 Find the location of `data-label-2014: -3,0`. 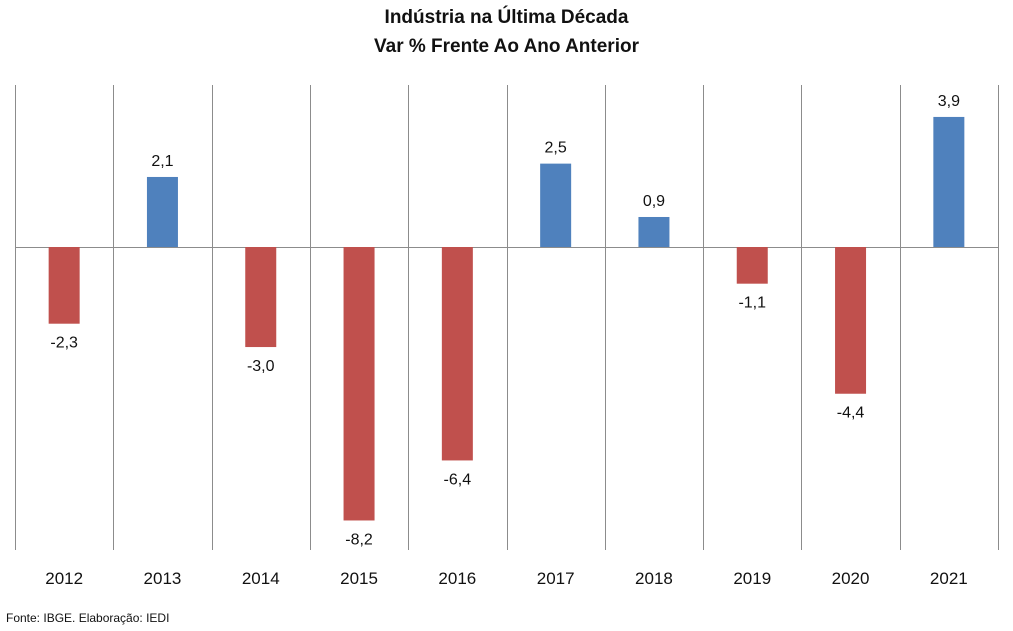

data-label-2014: -3,0 is located at coordinates (261, 366).